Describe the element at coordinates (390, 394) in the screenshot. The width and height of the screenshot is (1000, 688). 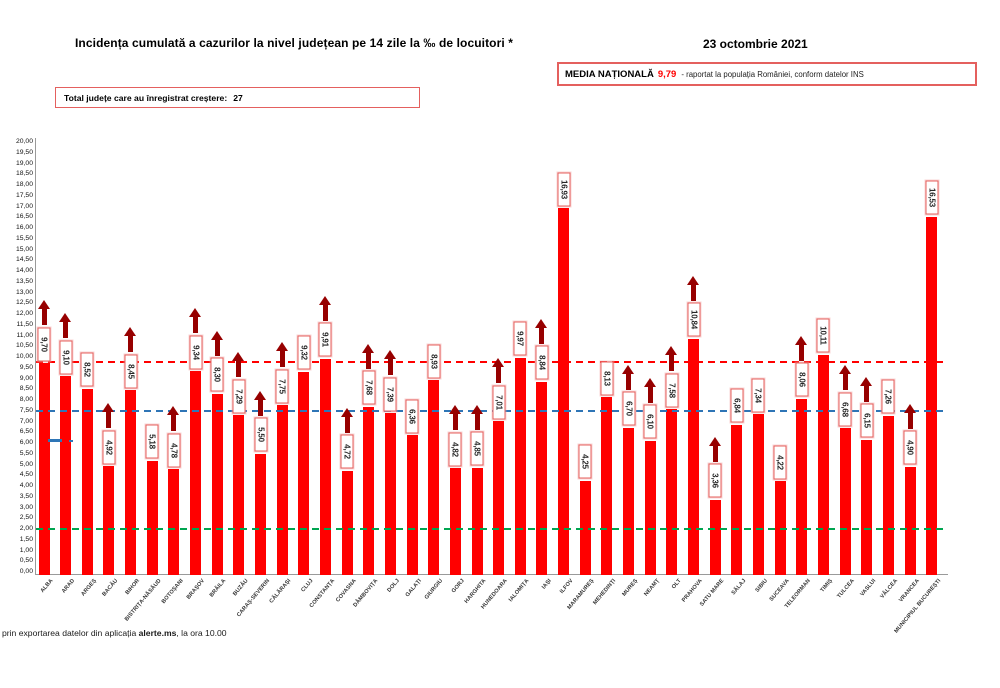
I see `bar-value-label: 7,39` at that location.